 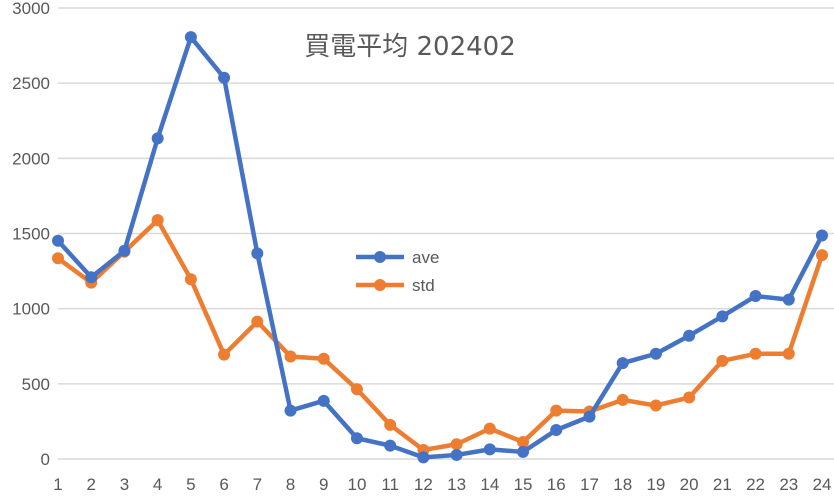 What do you see at coordinates (556, 484) in the screenshot?
I see `x-tick-label: 16` at bounding box center [556, 484].